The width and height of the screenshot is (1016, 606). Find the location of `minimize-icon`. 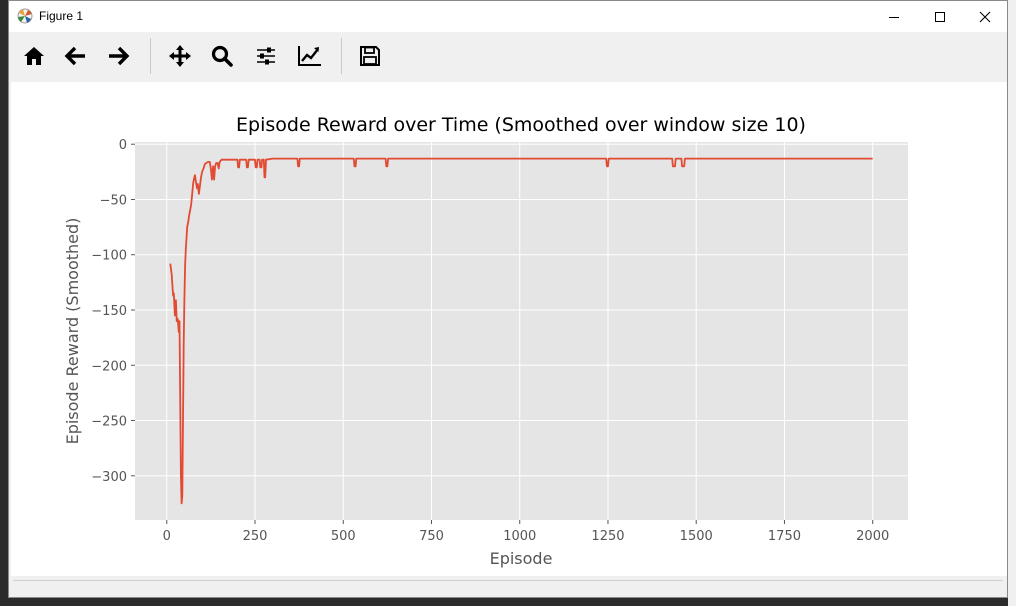

minimize-icon is located at coordinates (894, 17).